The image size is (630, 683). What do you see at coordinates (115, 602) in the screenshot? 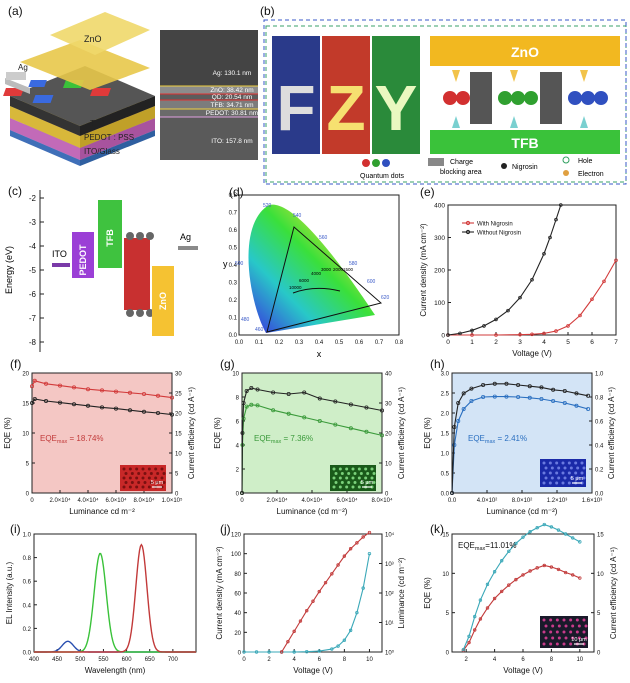
I see `spectrum-green` at bounding box center [115, 602].